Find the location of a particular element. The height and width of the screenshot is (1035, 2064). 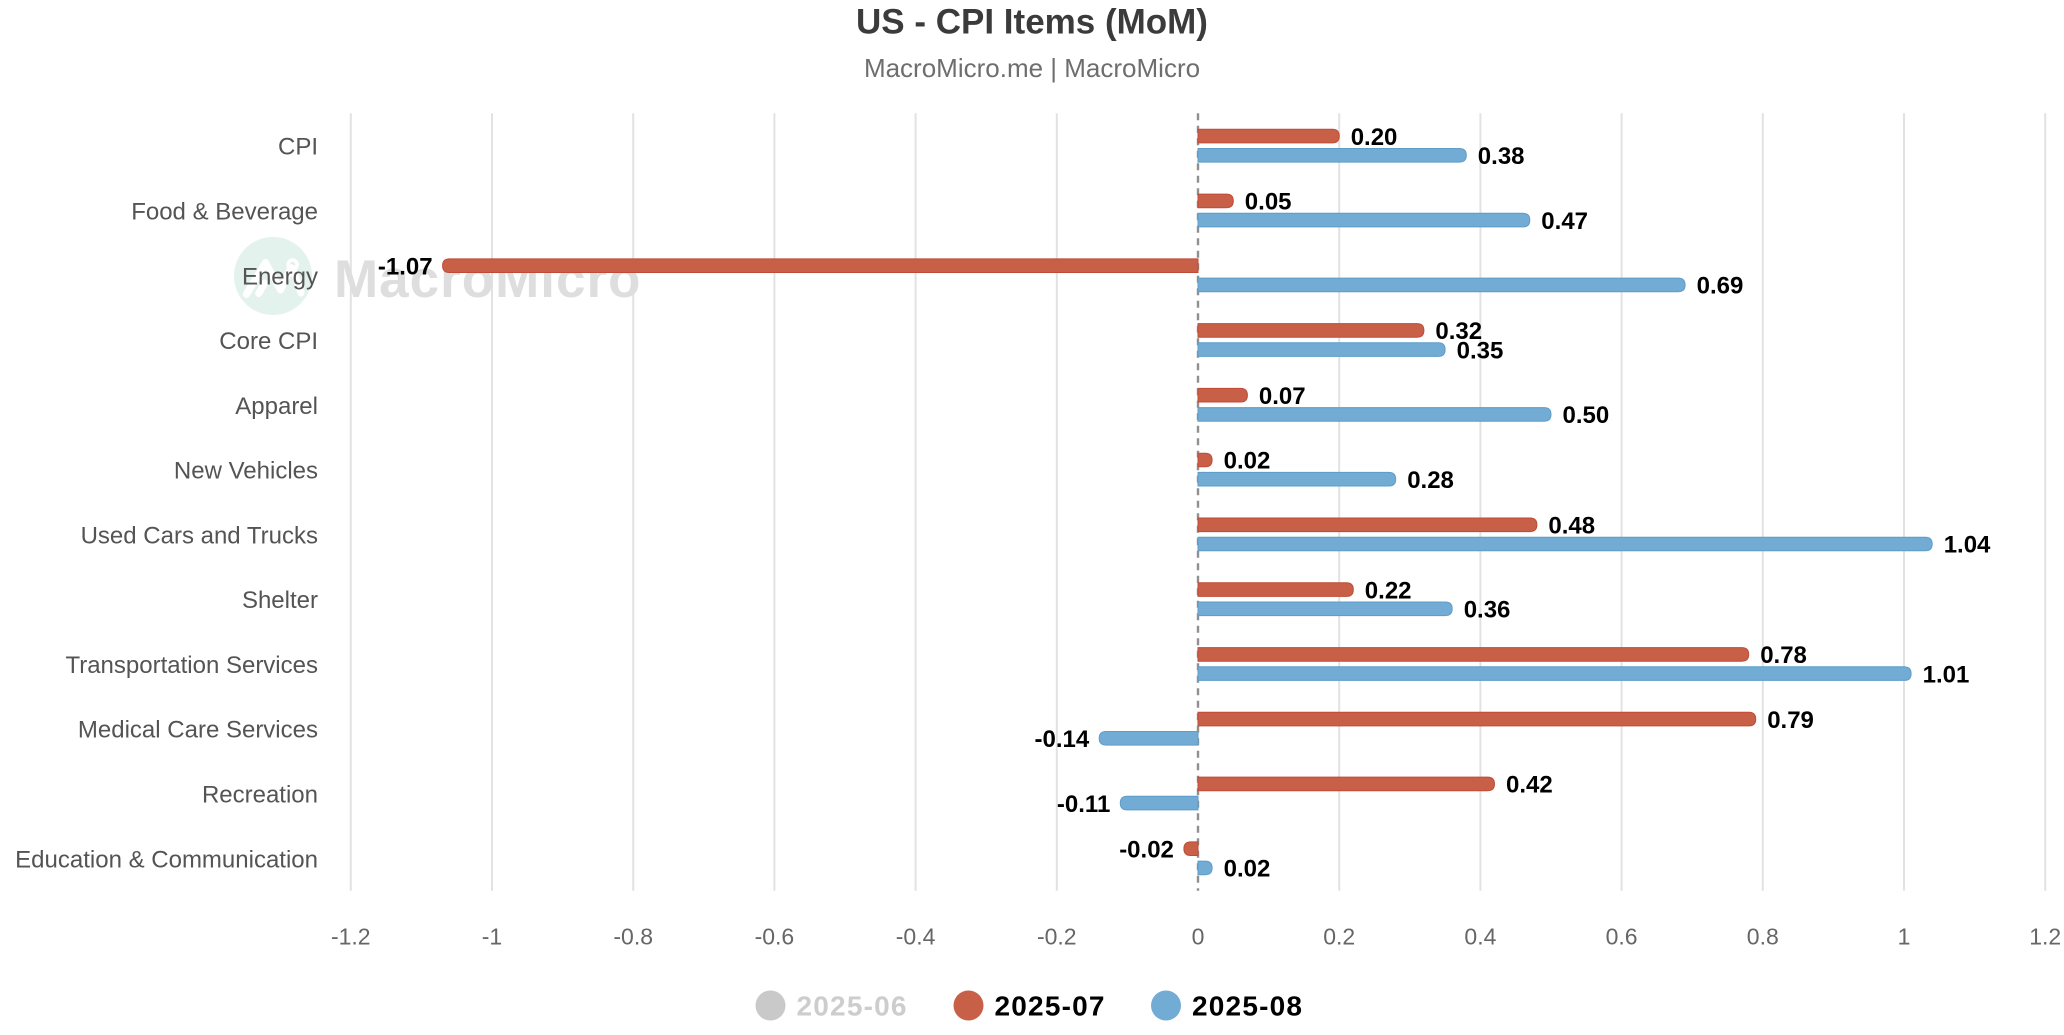

svg-text: -1.07 is located at coordinates (405, 266).